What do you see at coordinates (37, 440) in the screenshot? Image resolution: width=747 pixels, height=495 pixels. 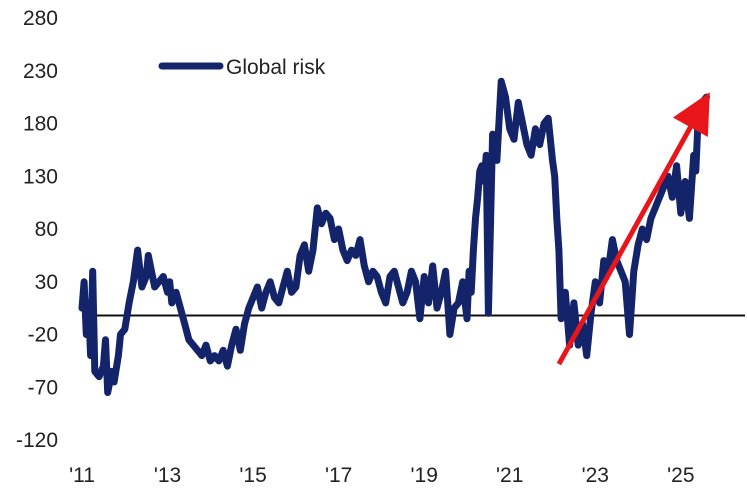 I see `y-tick-label: -120` at bounding box center [37, 440].